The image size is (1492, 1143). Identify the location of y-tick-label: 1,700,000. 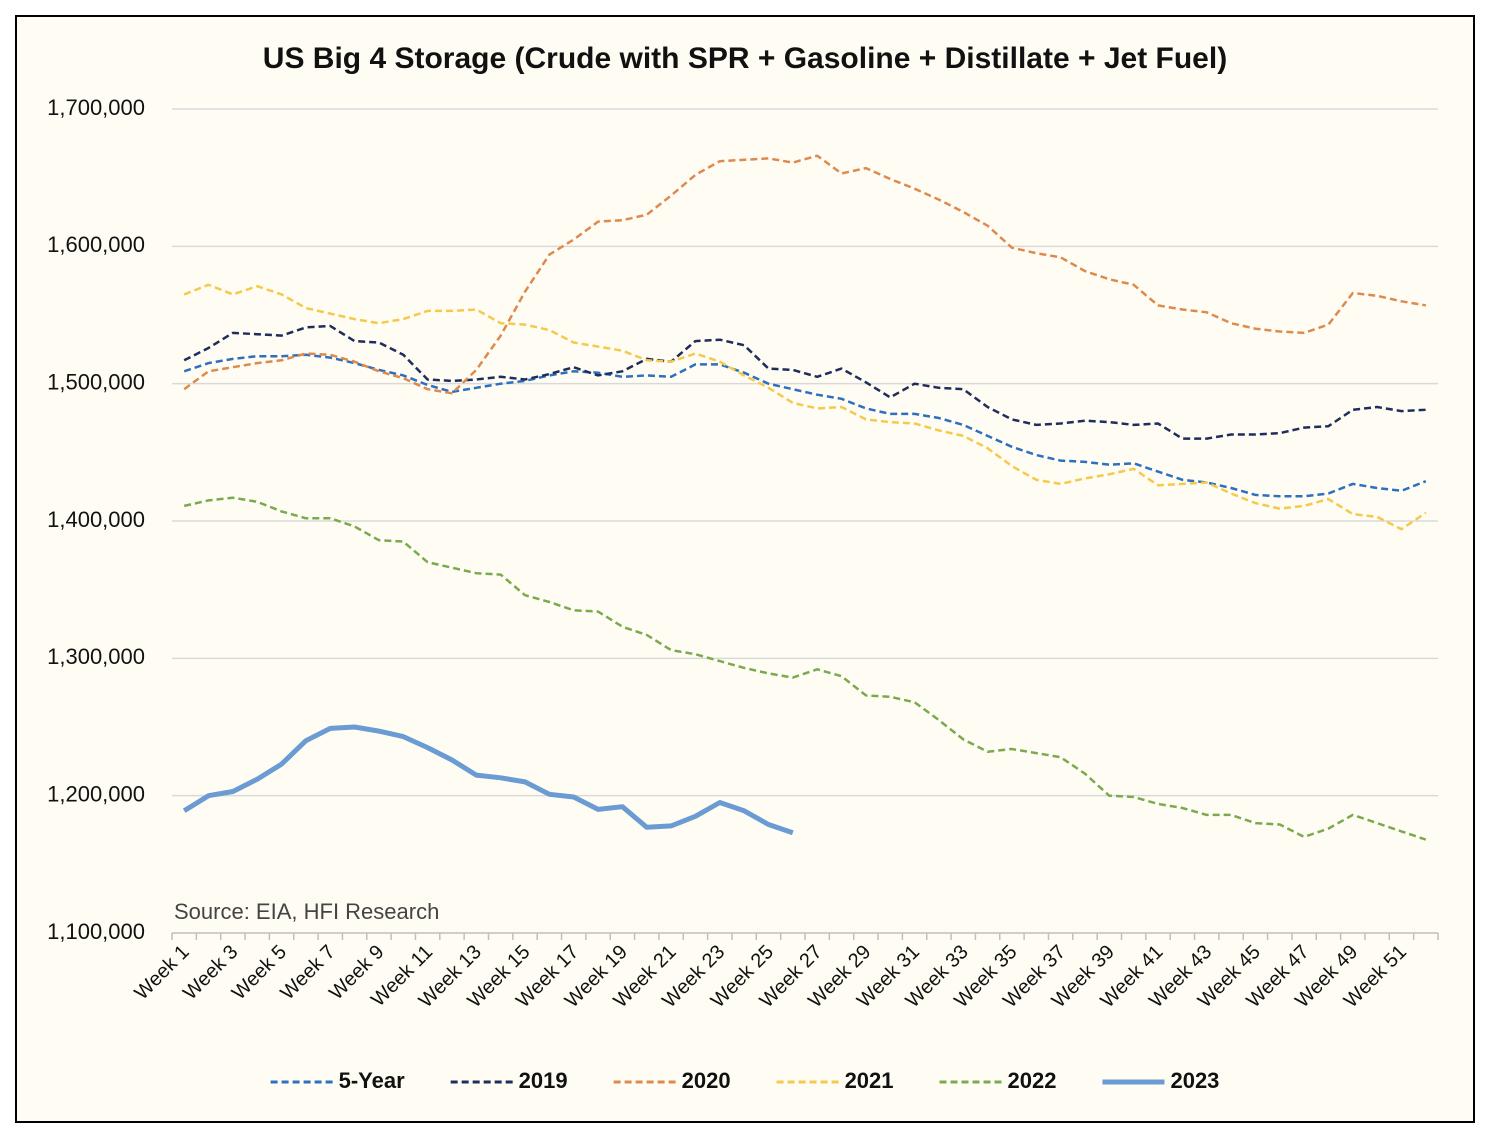
(96, 107).